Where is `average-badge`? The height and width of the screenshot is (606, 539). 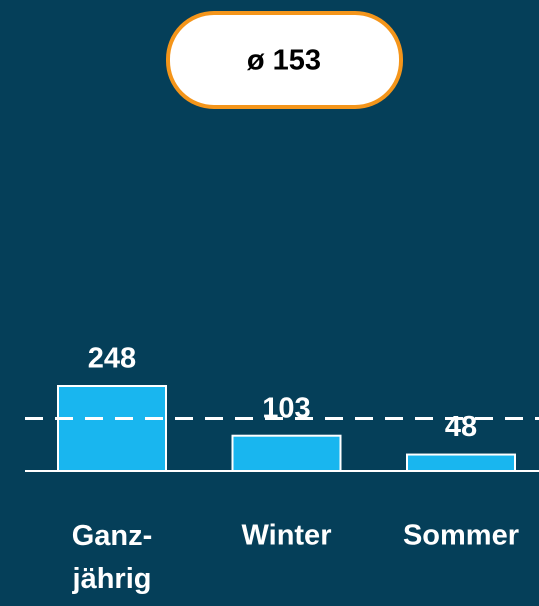 average-badge is located at coordinates (284, 60).